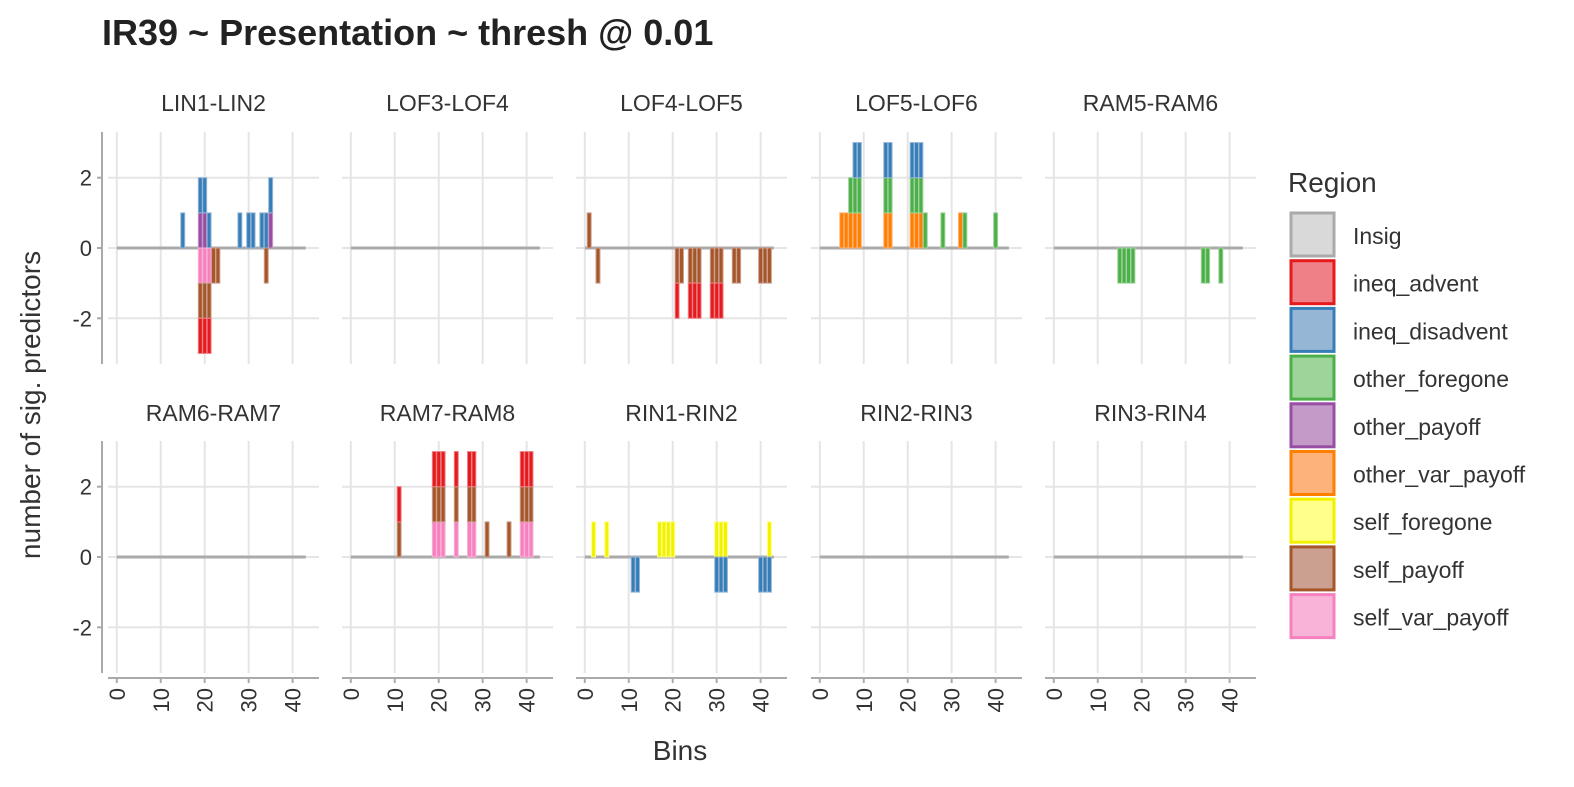 This screenshot has height=787, width=1574. What do you see at coordinates (1439, 475) in the screenshot?
I see `legend-label: other_var_payoff` at bounding box center [1439, 475].